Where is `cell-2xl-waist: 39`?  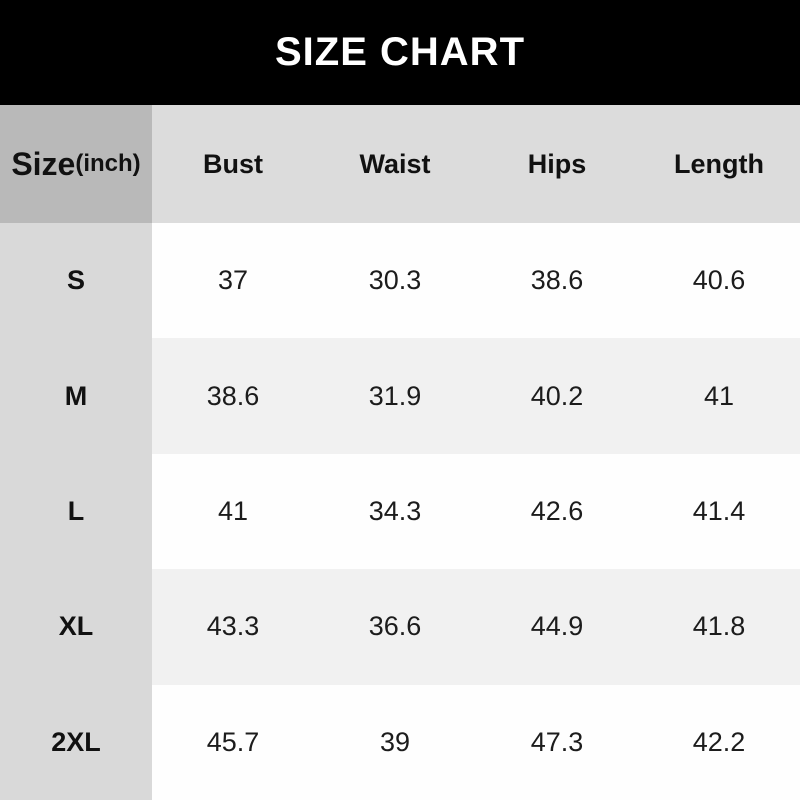
cell-2xl-waist: 39 is located at coordinates (395, 742).